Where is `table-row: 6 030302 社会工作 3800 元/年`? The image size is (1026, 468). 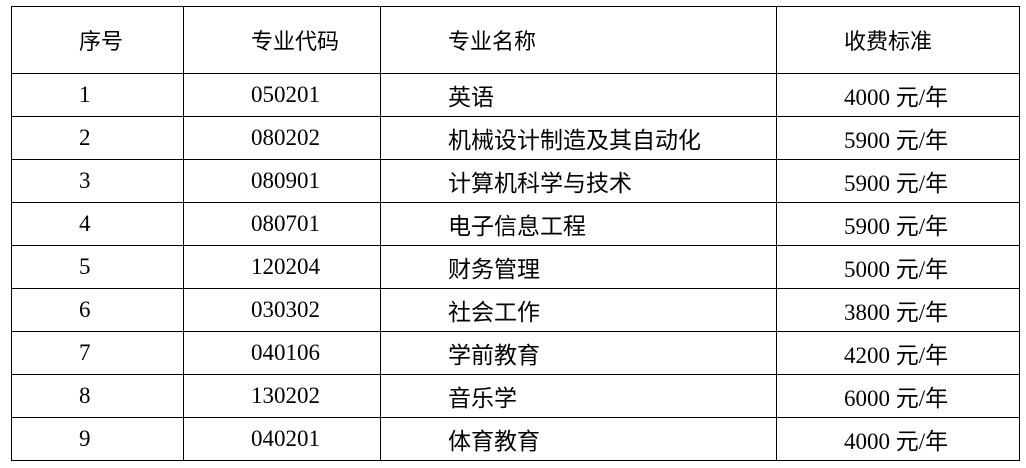
table-row: 6 030302 社会工作 3800 元/年 is located at coordinates (515, 310).